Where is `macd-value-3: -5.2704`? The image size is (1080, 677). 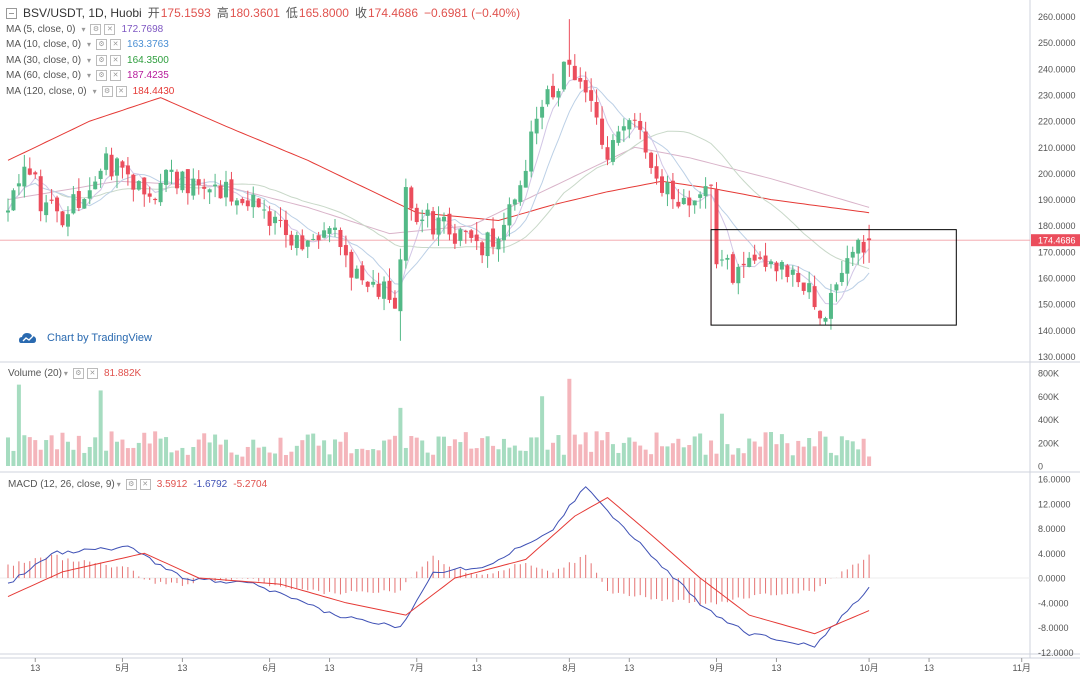
macd-value-3: -5.2704 is located at coordinates (250, 484).